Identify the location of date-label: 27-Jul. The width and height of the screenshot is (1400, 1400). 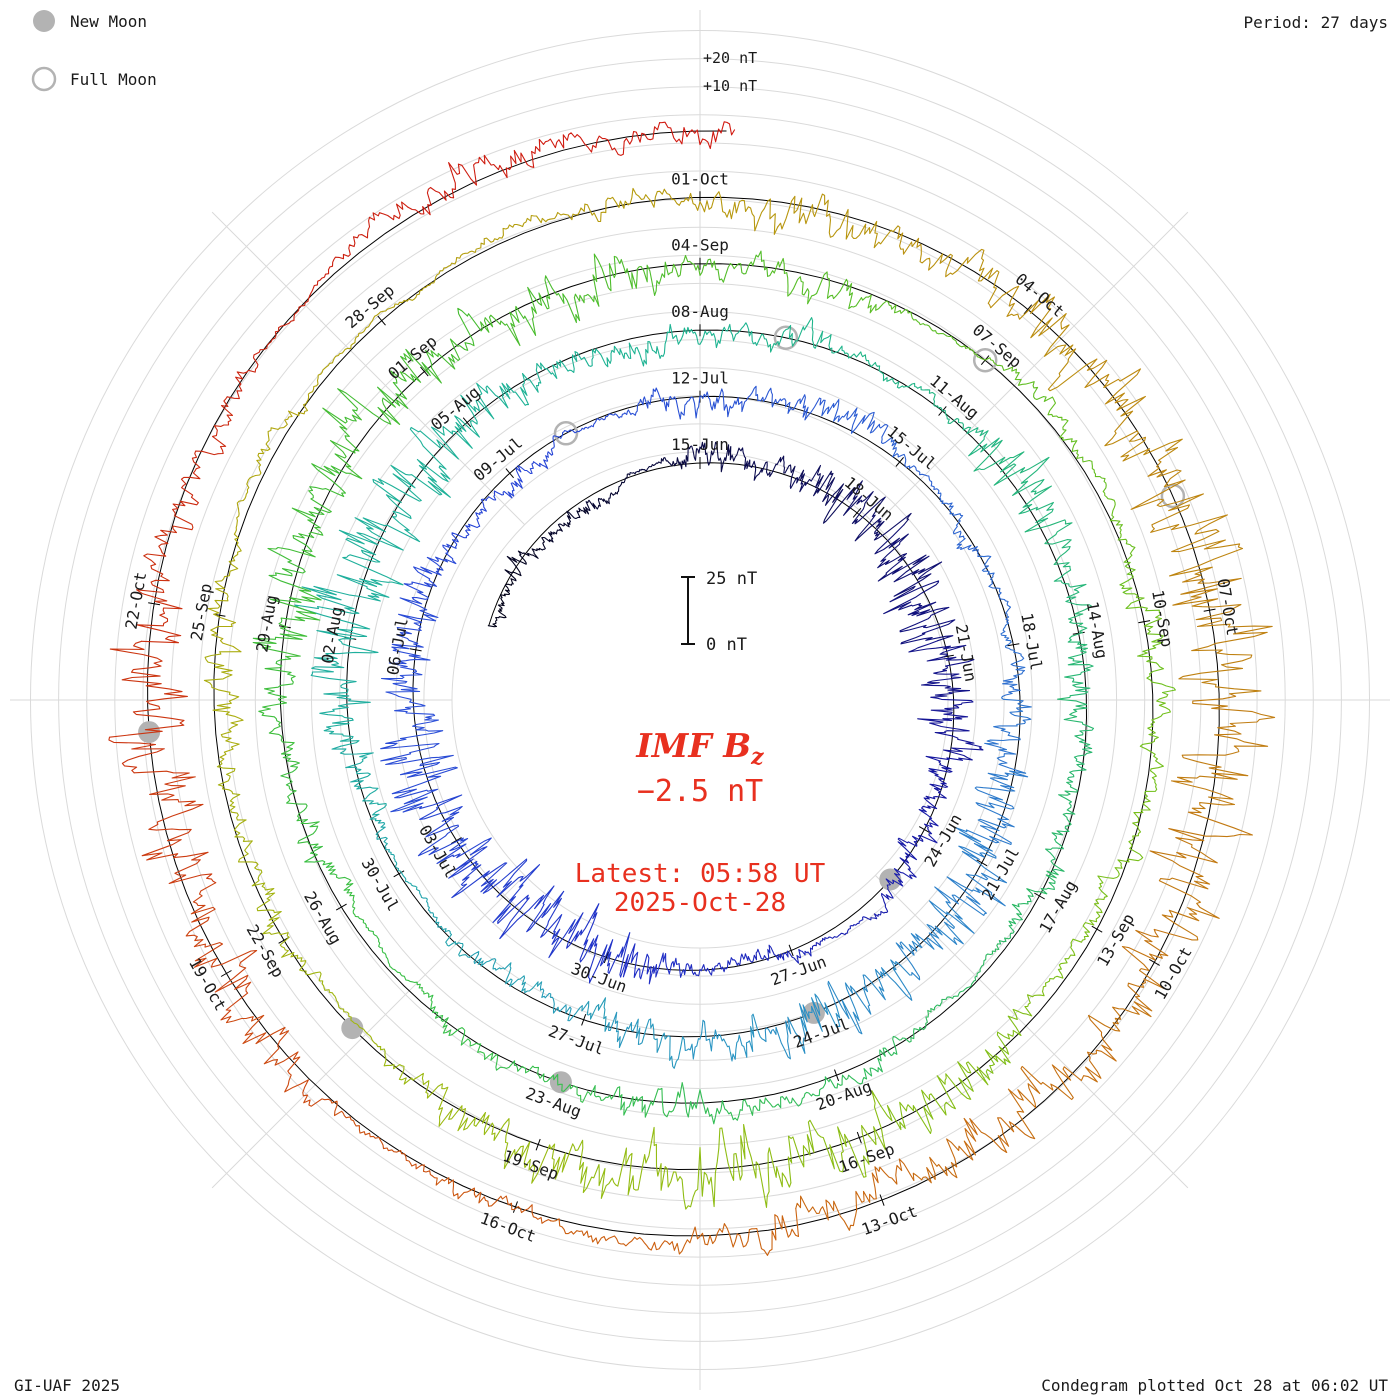
(576, 1040).